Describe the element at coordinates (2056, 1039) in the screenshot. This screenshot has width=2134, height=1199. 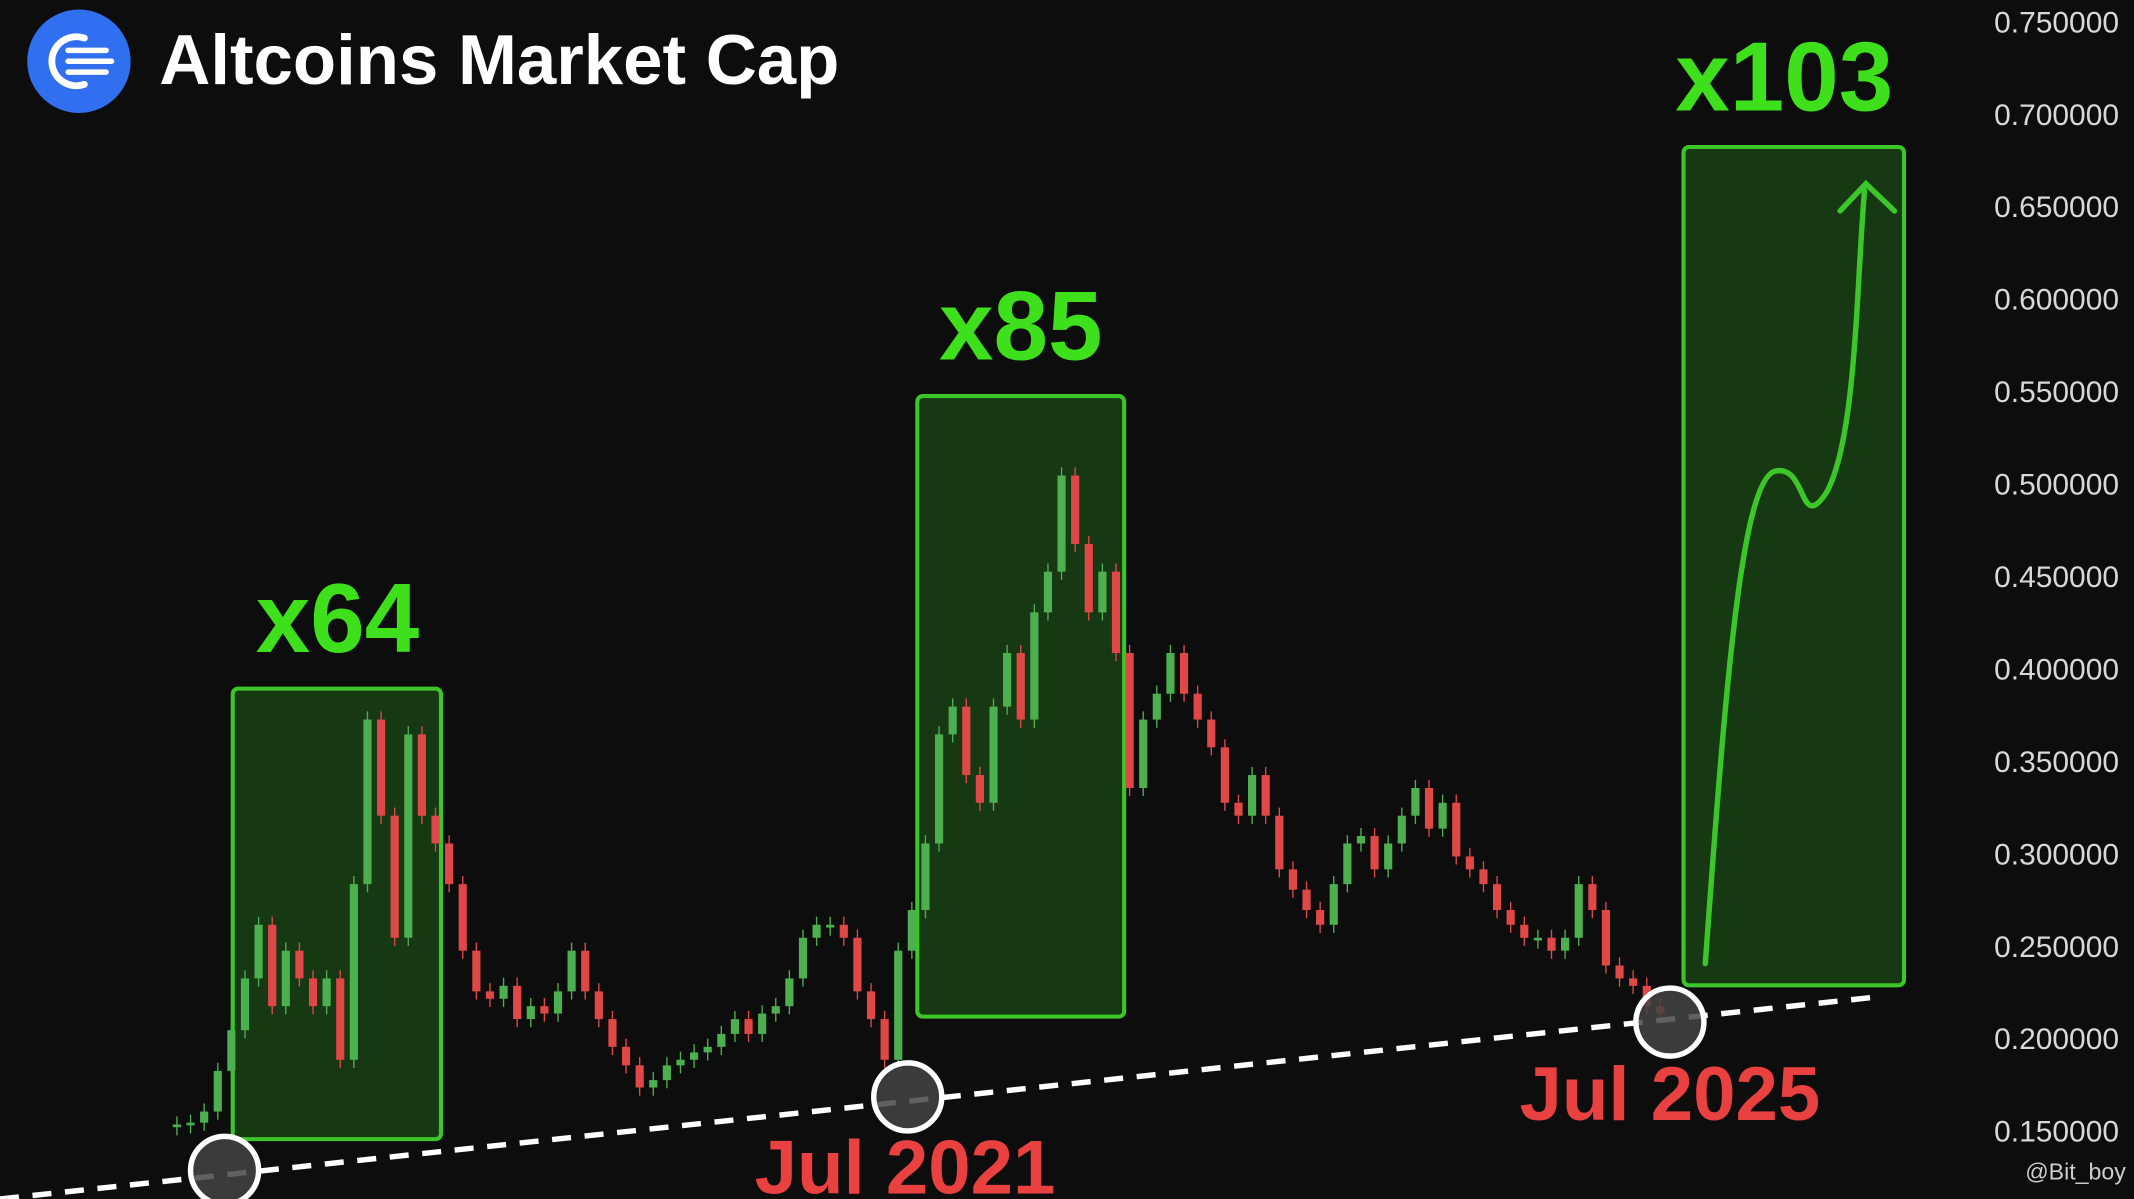
I see `y-tick-label: 0.200000` at that location.